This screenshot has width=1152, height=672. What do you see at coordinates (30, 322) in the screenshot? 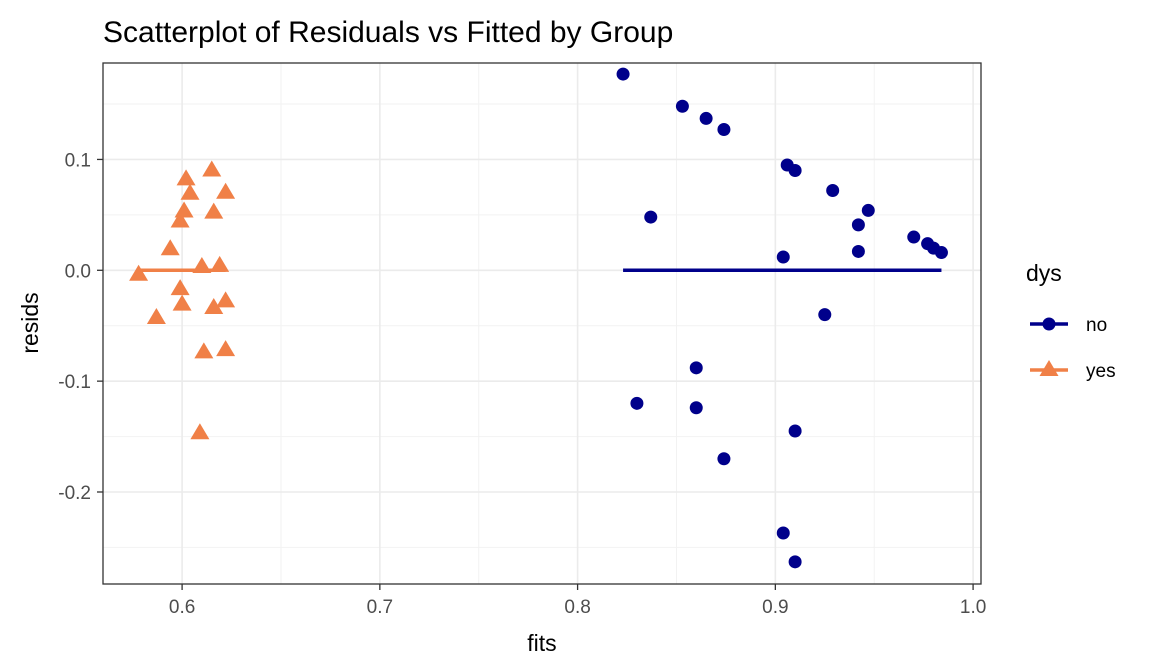
I see `y-axis-title: resids` at bounding box center [30, 322].